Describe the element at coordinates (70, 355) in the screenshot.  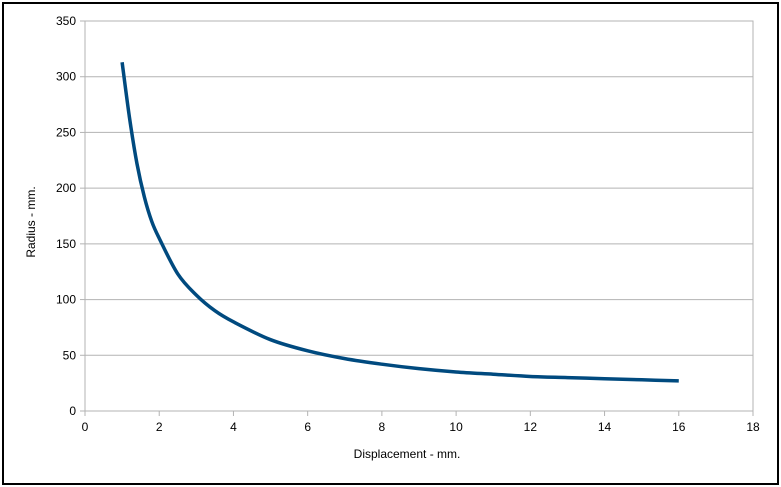
I see `y-tick-label: 50` at that location.